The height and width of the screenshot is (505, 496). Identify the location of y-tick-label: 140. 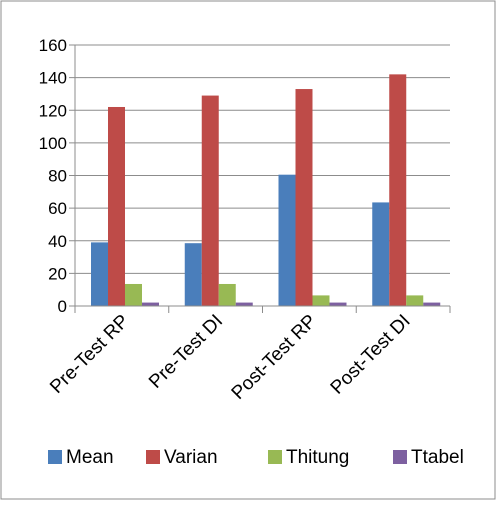
(53, 78).